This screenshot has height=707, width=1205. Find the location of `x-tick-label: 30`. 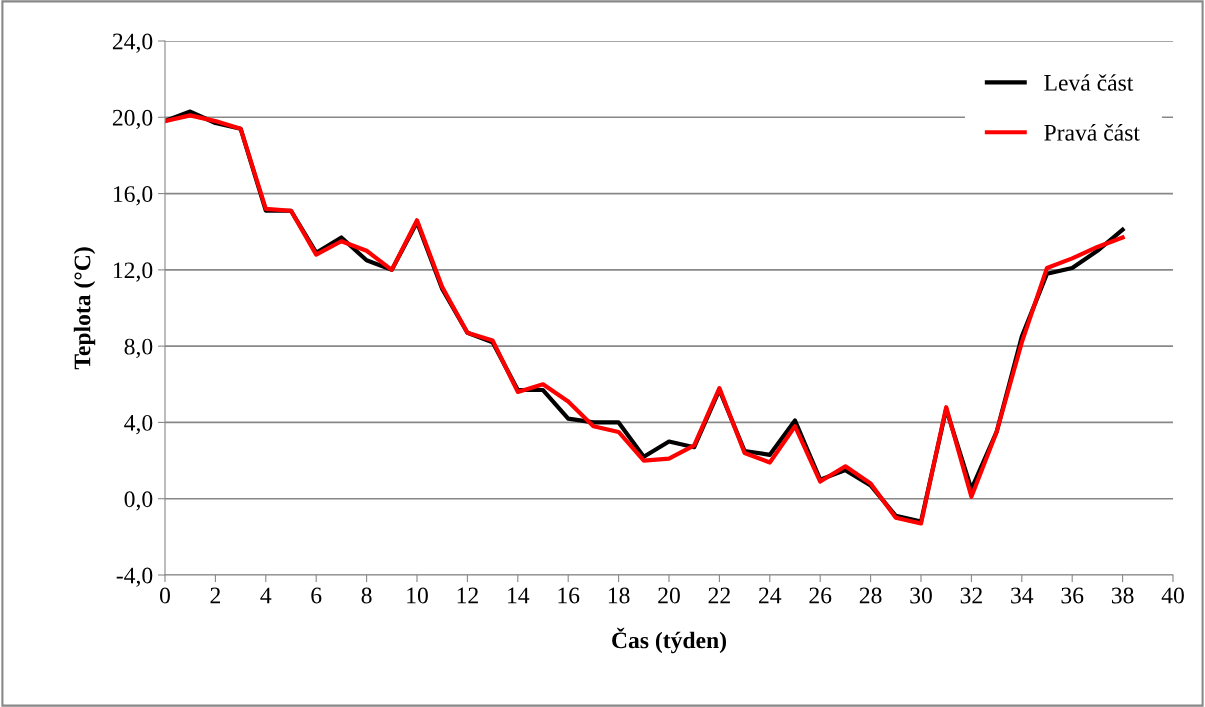

x-tick-label: 30 is located at coordinates (921, 595).